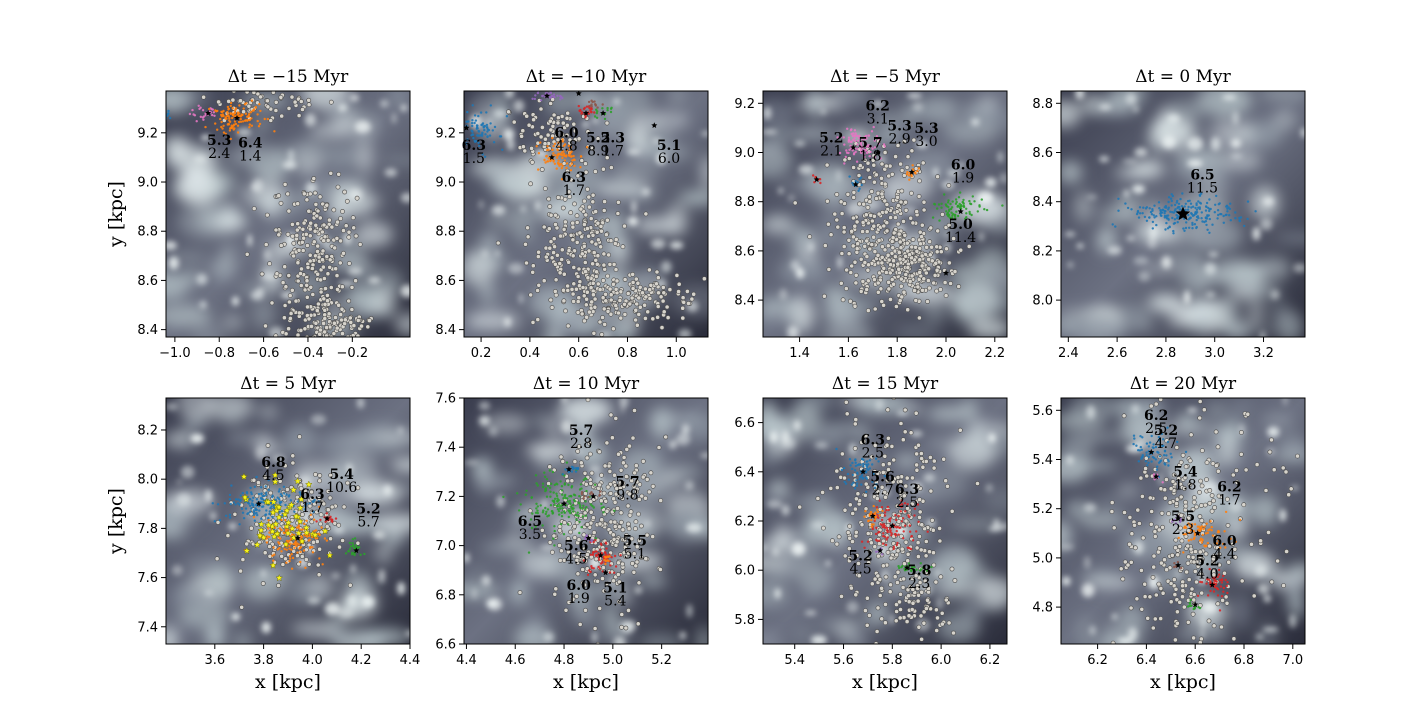  What do you see at coordinates (581, 431) in the screenshot?
I see `annotation-bold: 5.7` at bounding box center [581, 431].